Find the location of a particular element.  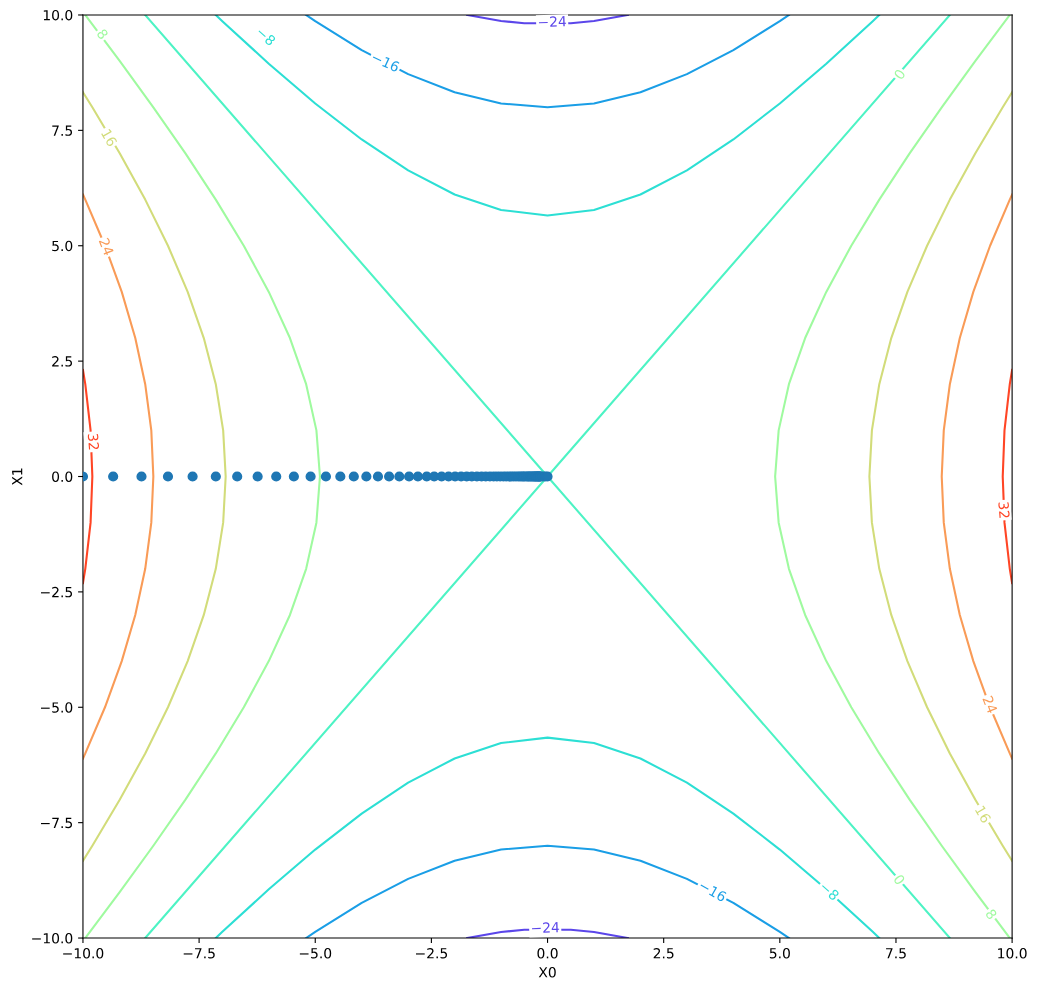

y-tick-label: 5.0 is located at coordinates (62, 246).